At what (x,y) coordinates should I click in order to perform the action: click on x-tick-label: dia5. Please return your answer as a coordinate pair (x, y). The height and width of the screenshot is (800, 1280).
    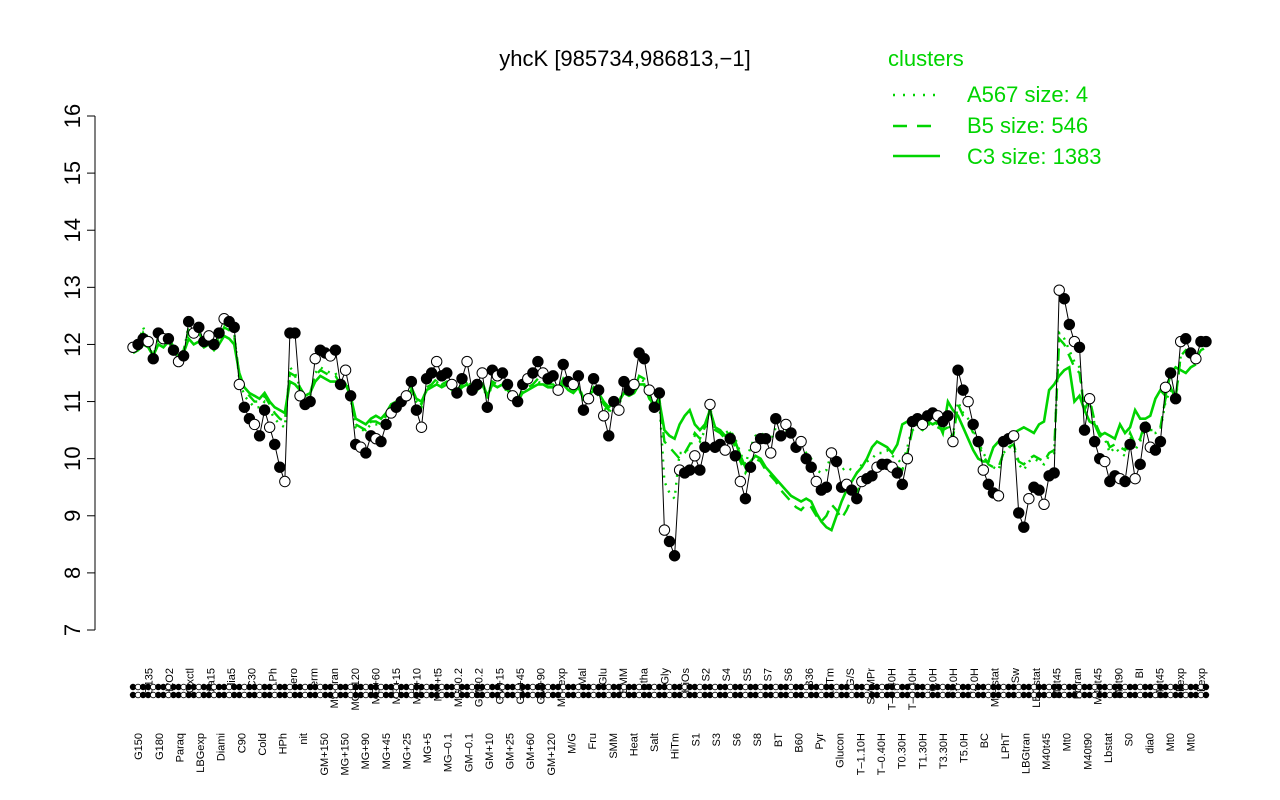
    Looking at the image, I should click on (232, 678).